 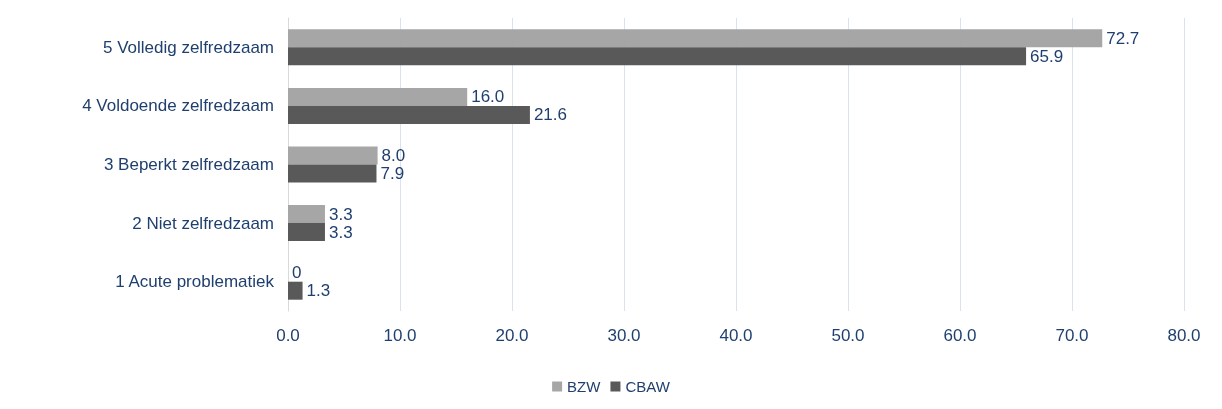 I want to click on x-tick-label: 0.0, so click(x=288, y=335).